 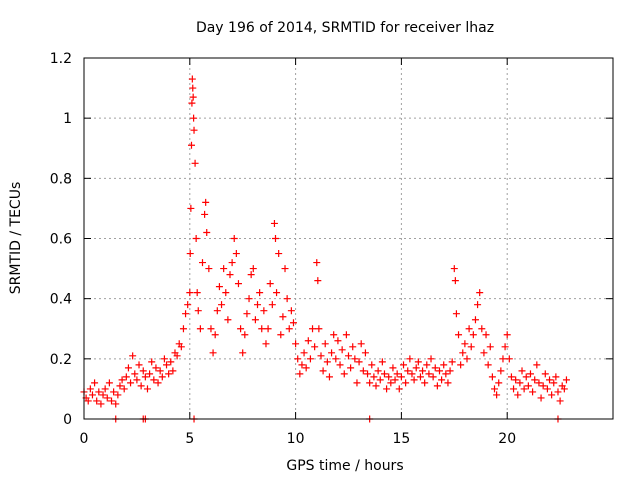 I want to click on x-axis-label: GPS time / hours, so click(x=344, y=466).